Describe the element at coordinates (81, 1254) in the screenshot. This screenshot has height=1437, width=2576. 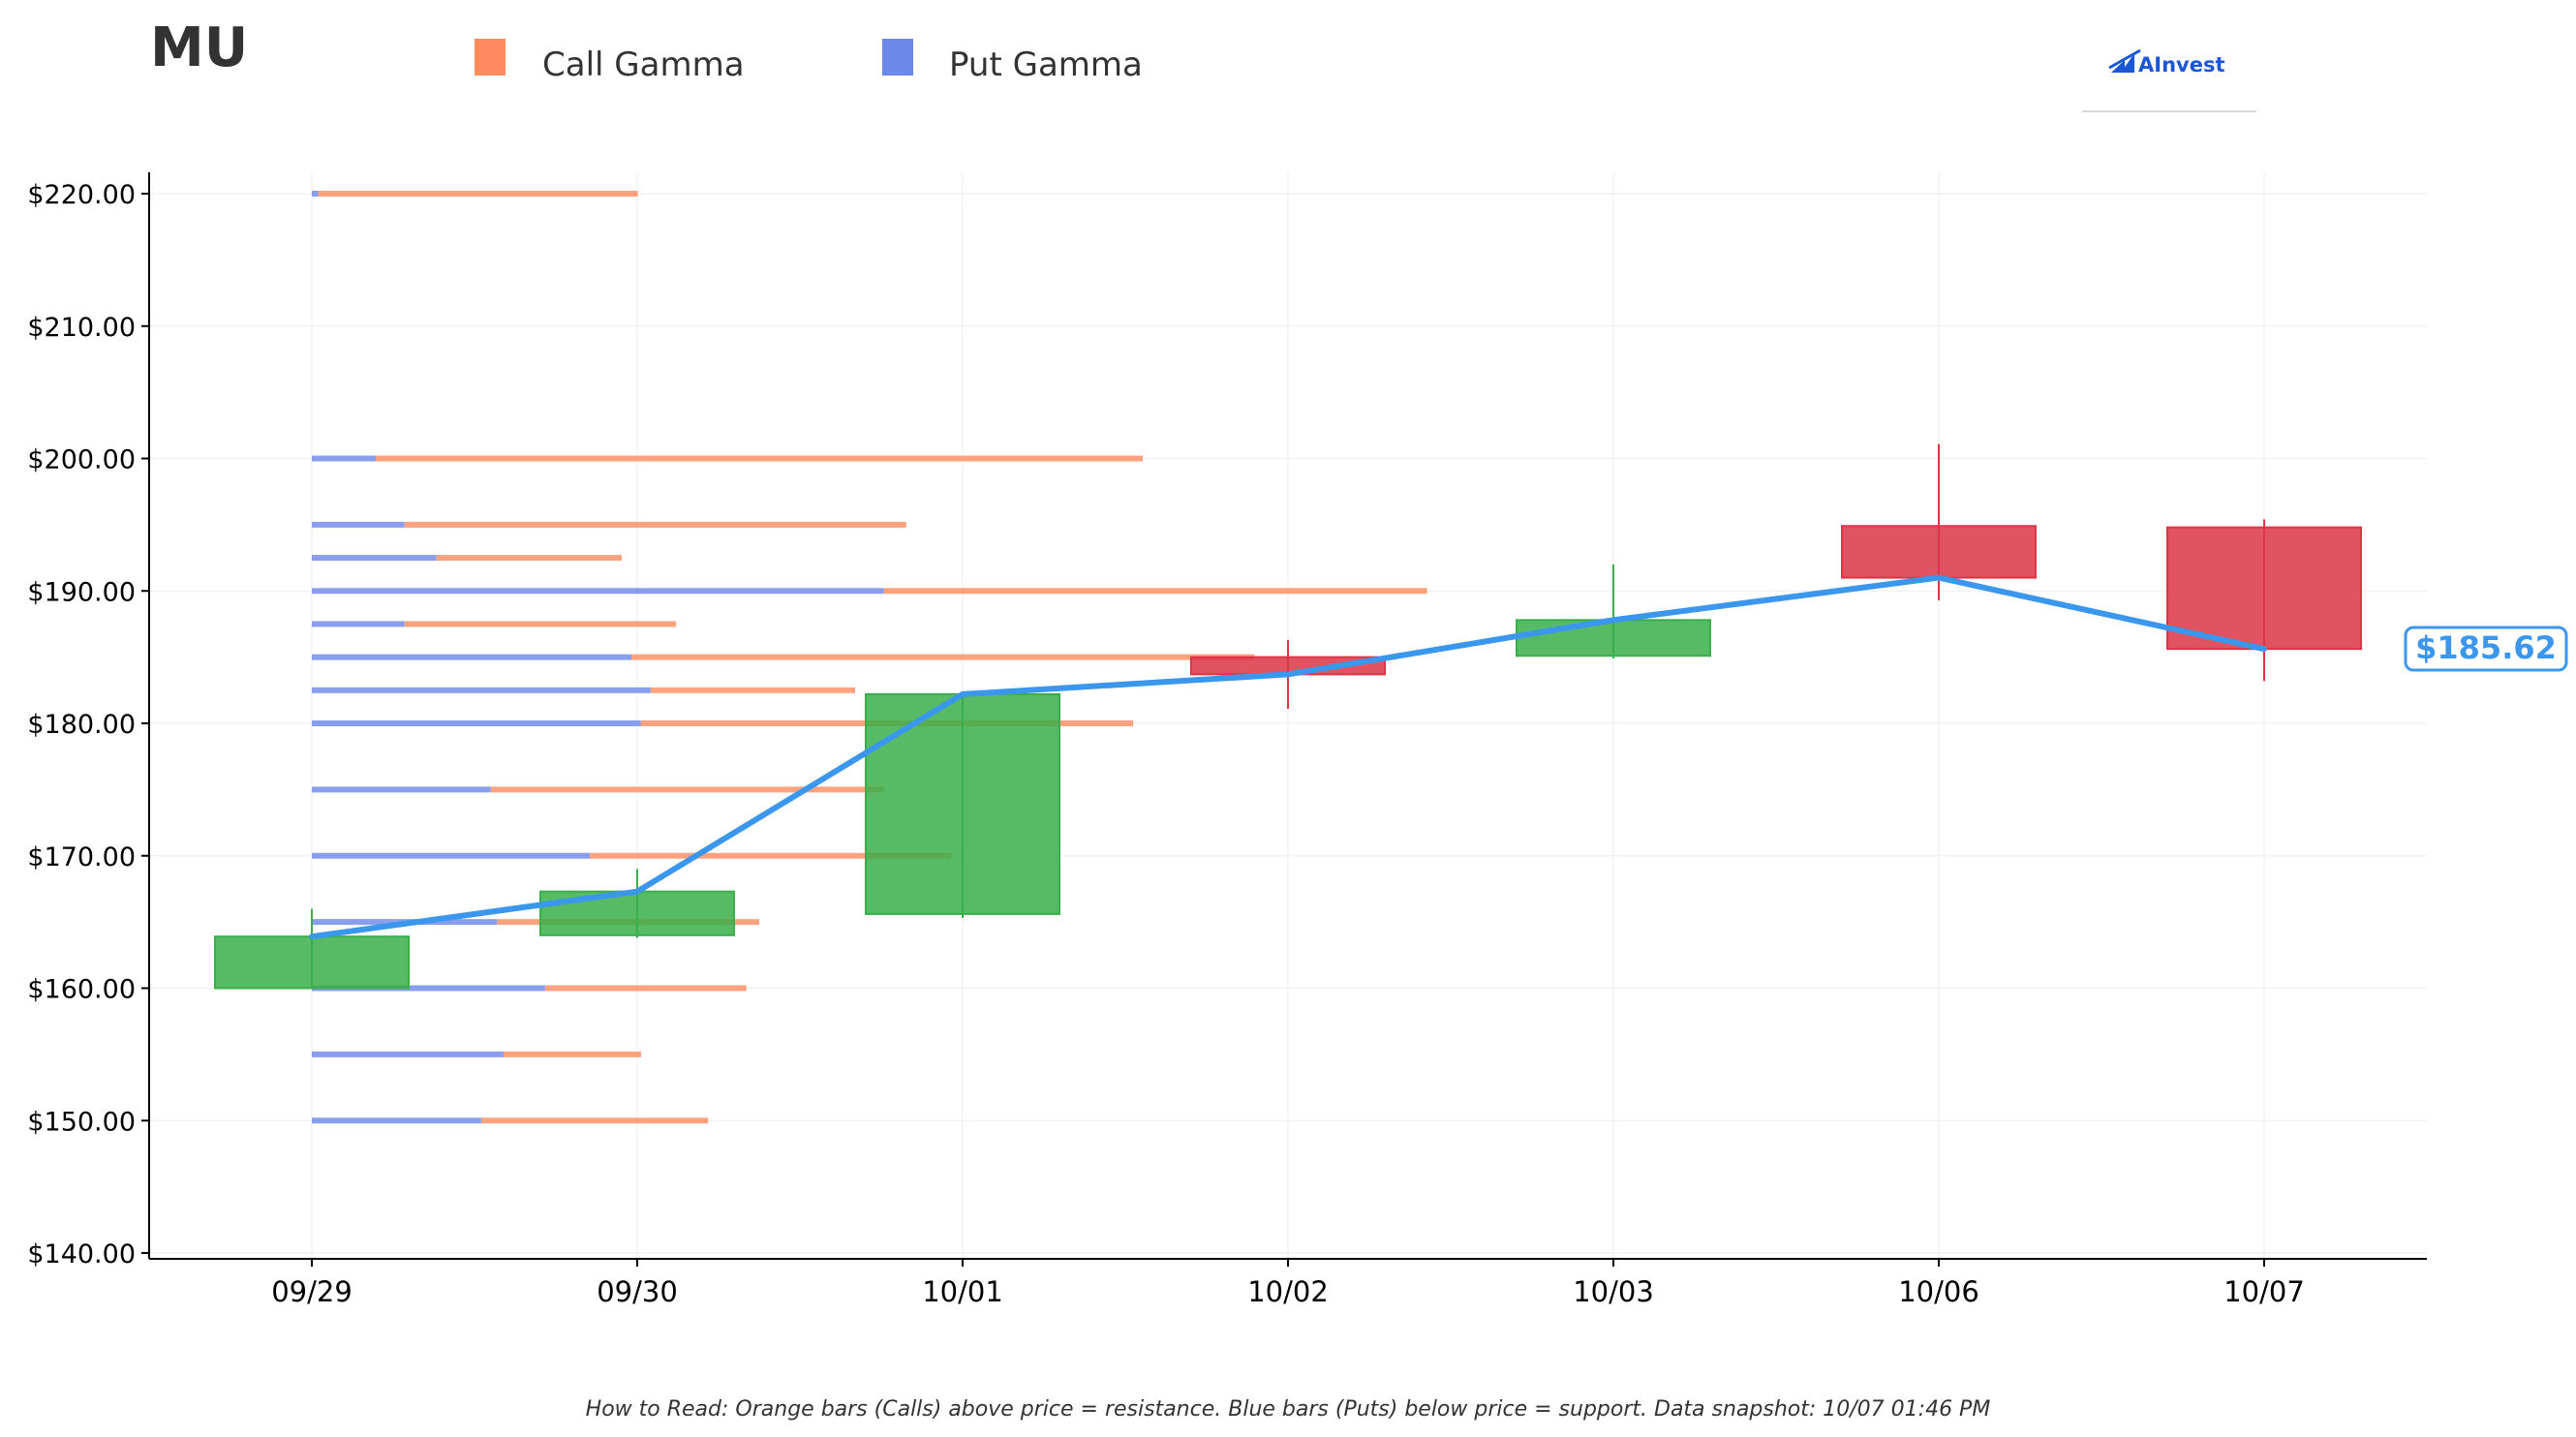
I see `y-tick-label: $140.00` at that location.